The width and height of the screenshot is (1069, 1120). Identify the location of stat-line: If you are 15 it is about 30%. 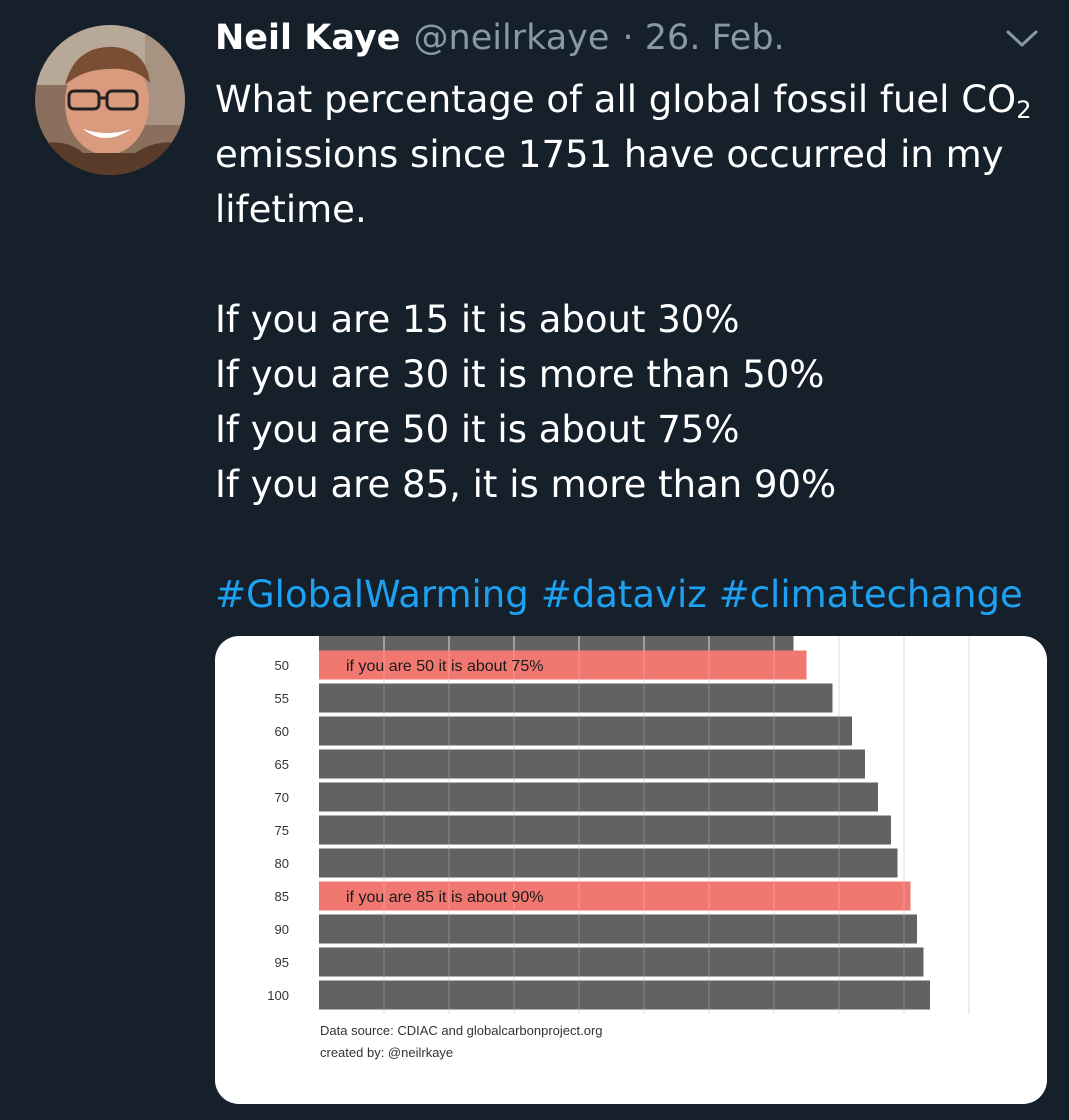
(477, 319).